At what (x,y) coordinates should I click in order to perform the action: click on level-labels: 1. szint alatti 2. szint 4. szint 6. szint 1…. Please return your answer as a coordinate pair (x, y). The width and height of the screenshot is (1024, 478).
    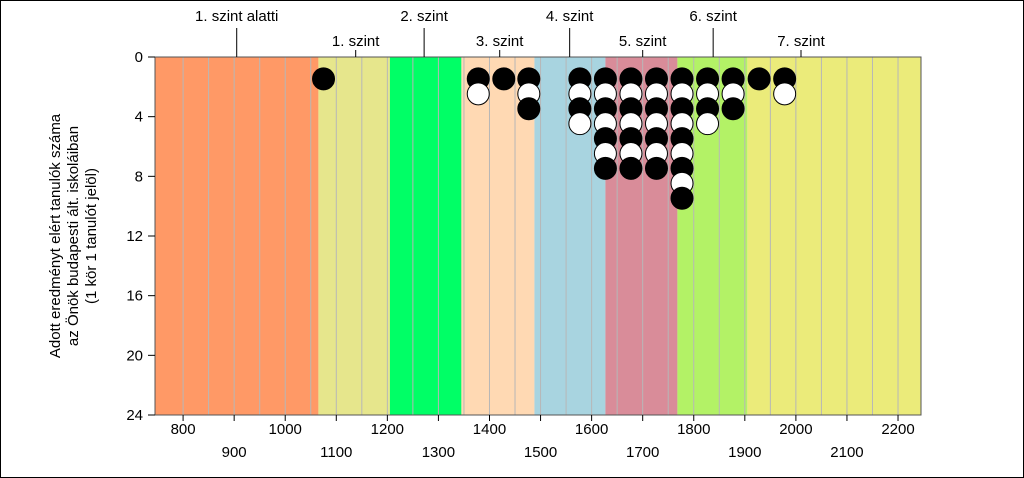
    Looking at the image, I should click on (510, 32).